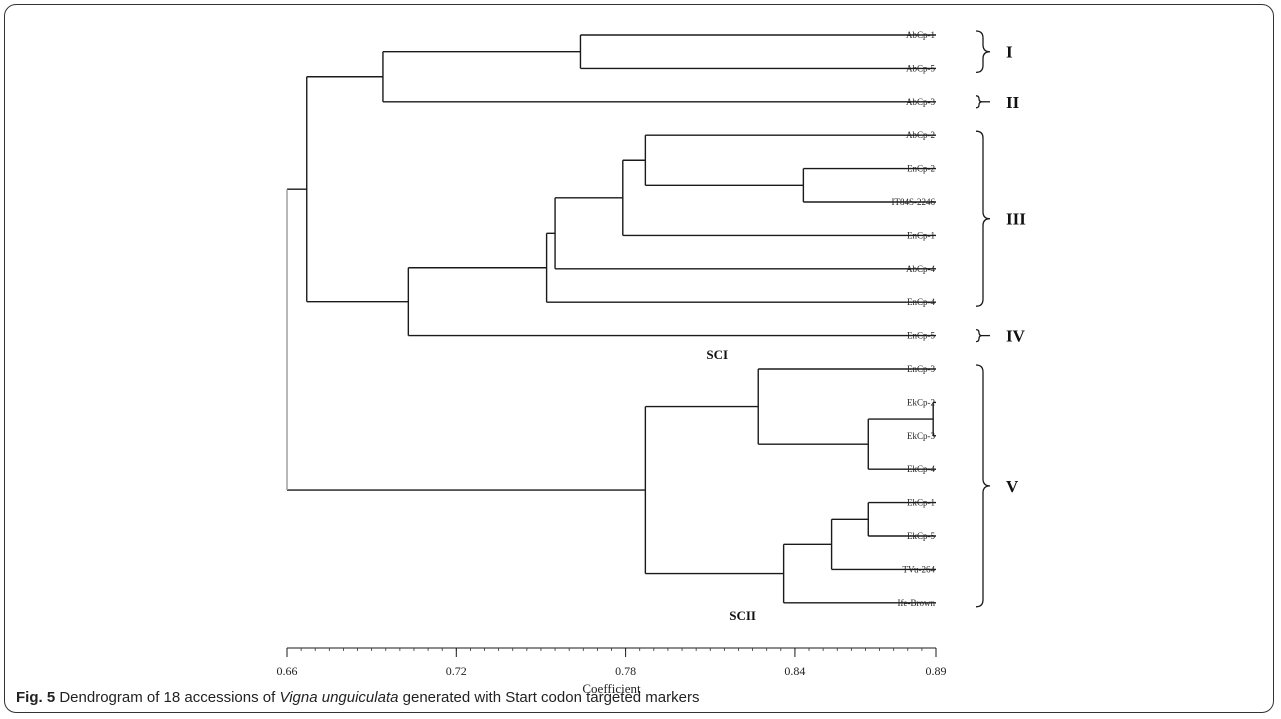 This screenshot has height=719, width=1281. I want to click on tick-label: 0.78, so click(625, 671).